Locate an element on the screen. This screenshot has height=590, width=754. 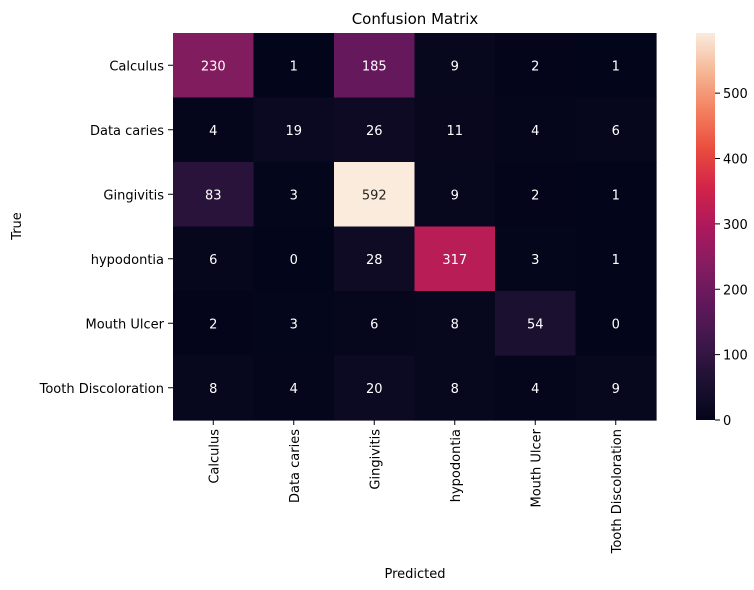
row-tick-label: Tooth Discoloration is located at coordinates (101, 389).